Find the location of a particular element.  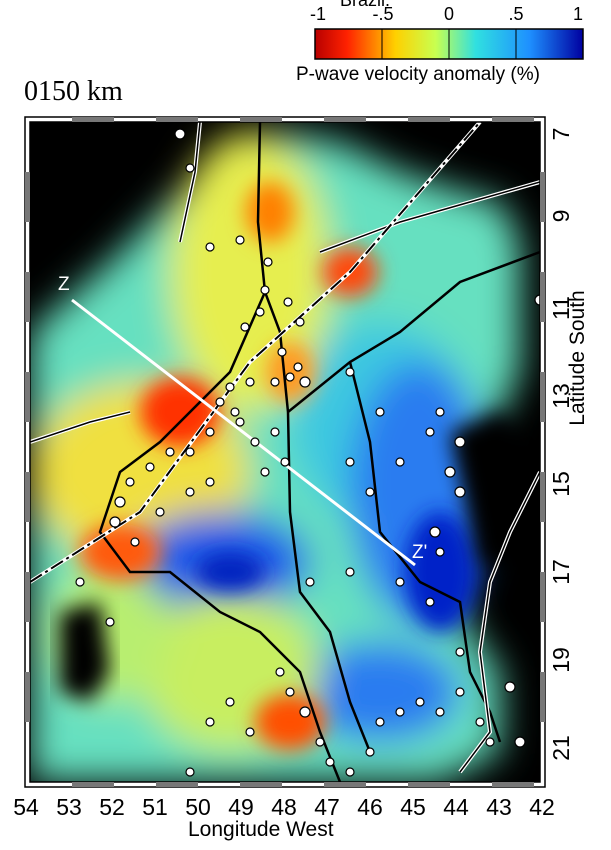

colorbar is located at coordinates (449, 44).